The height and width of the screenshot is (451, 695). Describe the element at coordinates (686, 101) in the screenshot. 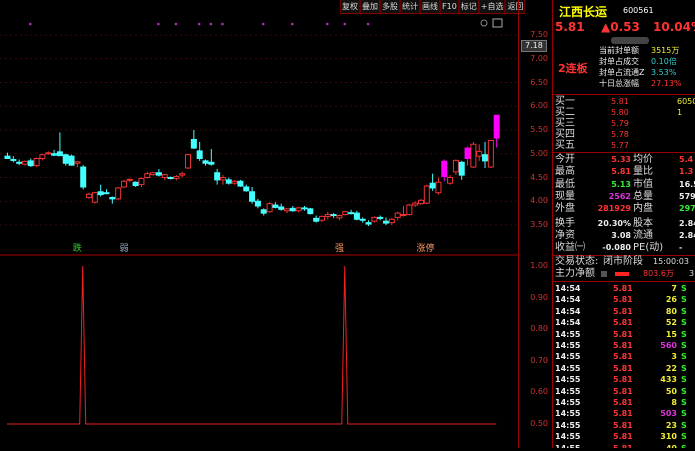

I see `bid-volume: 6050` at that location.